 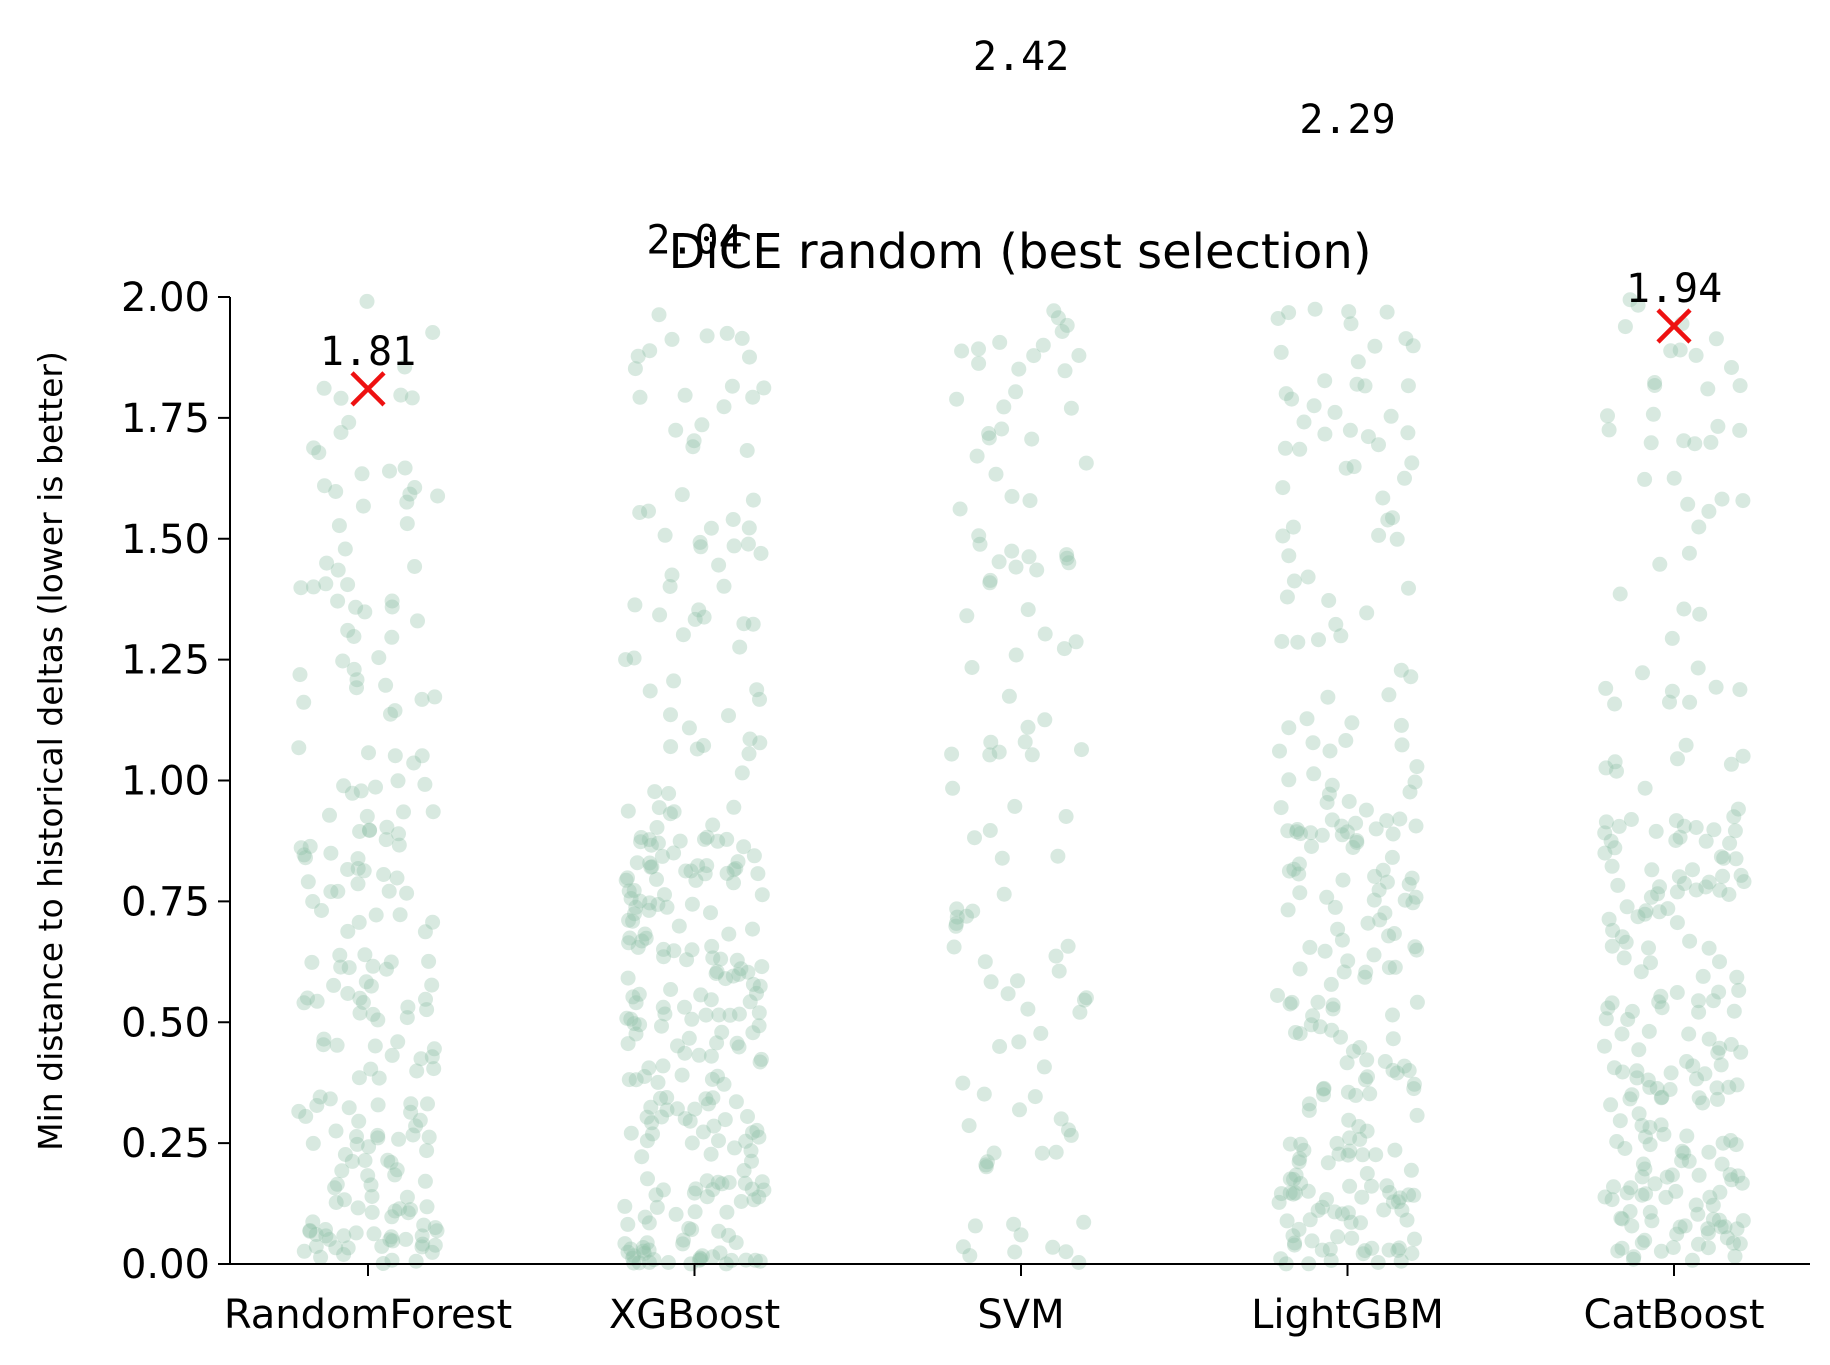 I want to click on best-value-label: 2.29, so click(x=1347, y=120).